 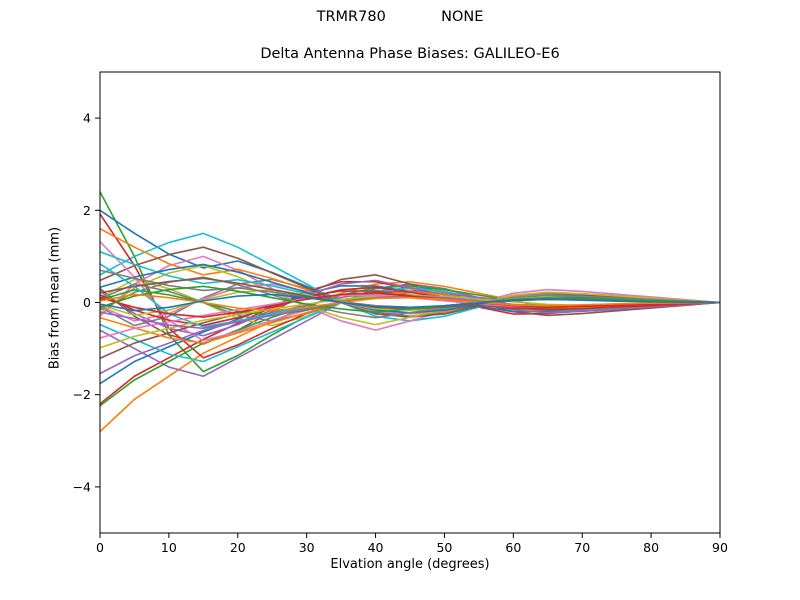 What do you see at coordinates (400, 17) in the screenshot?
I see `figure-suptitle: TRMR780 NONE` at bounding box center [400, 17].